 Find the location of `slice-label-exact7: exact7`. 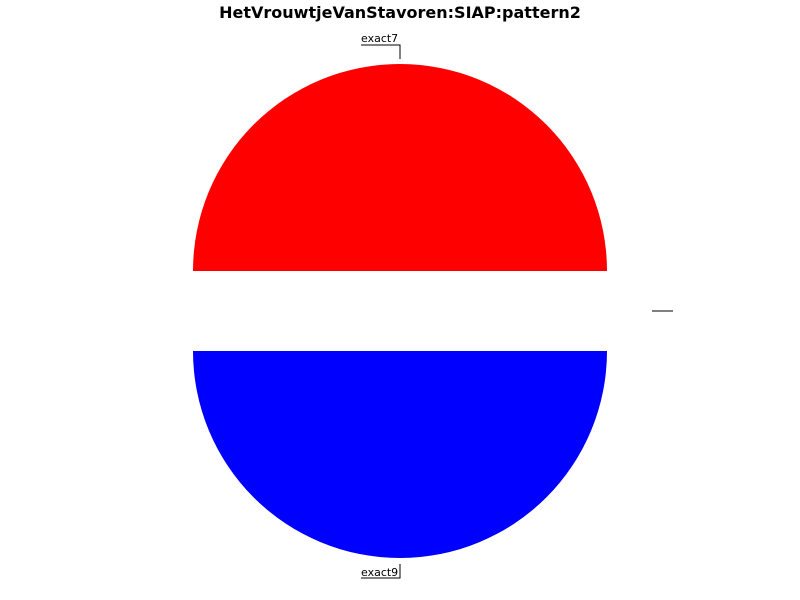

slice-label-exact7: exact7 is located at coordinates (379, 38).